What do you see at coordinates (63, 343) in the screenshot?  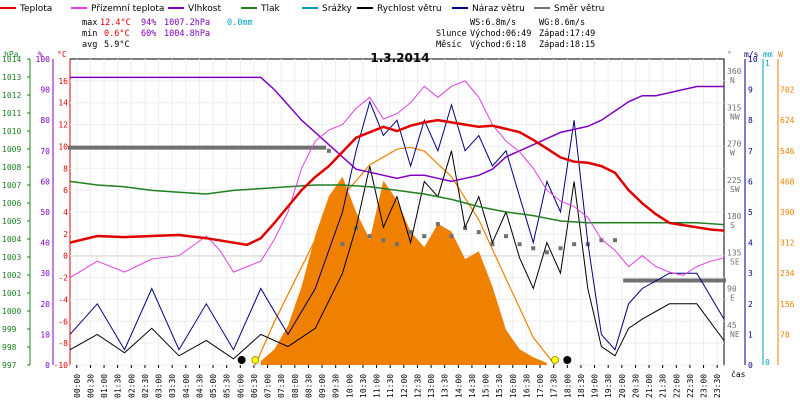 I see `temperature-tick-label: -8` at bounding box center [63, 343].